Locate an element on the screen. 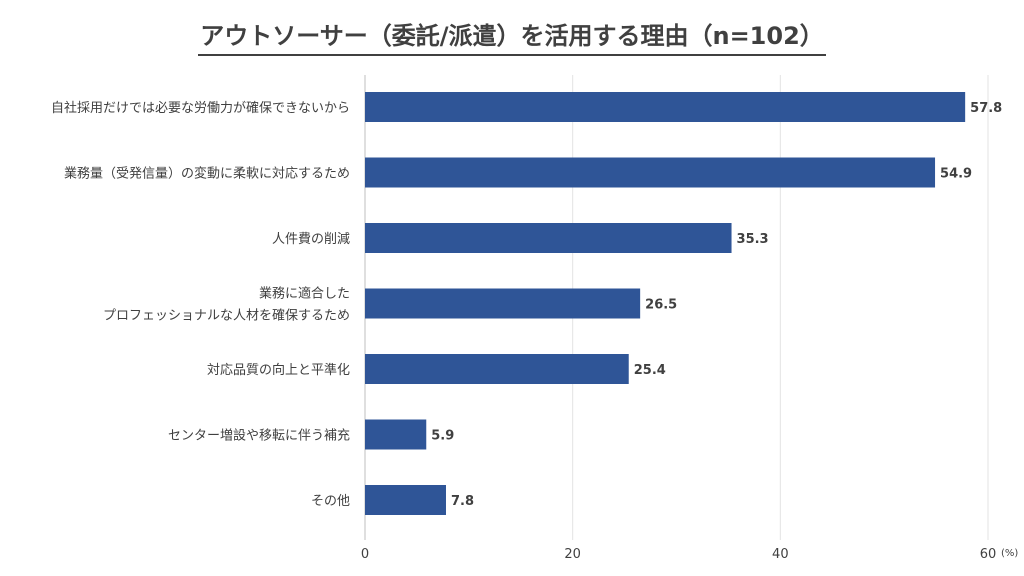 This screenshot has width=1024, height=576. category-label: 対応品質の向上と平準化 is located at coordinates (278, 370).